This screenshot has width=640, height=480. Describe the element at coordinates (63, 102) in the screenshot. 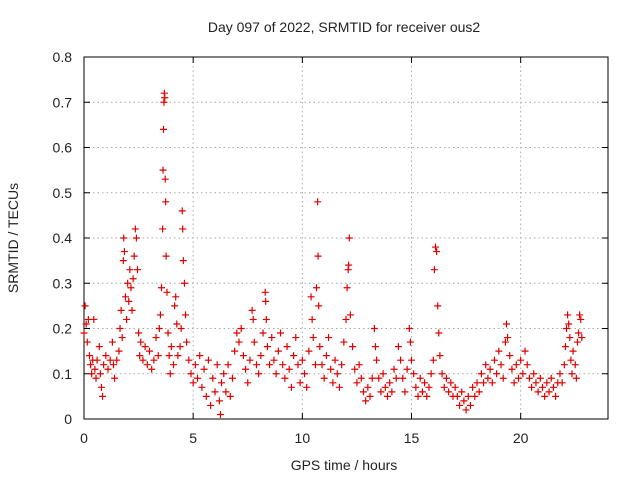

I see `y-tick-label: 0.7` at that location.